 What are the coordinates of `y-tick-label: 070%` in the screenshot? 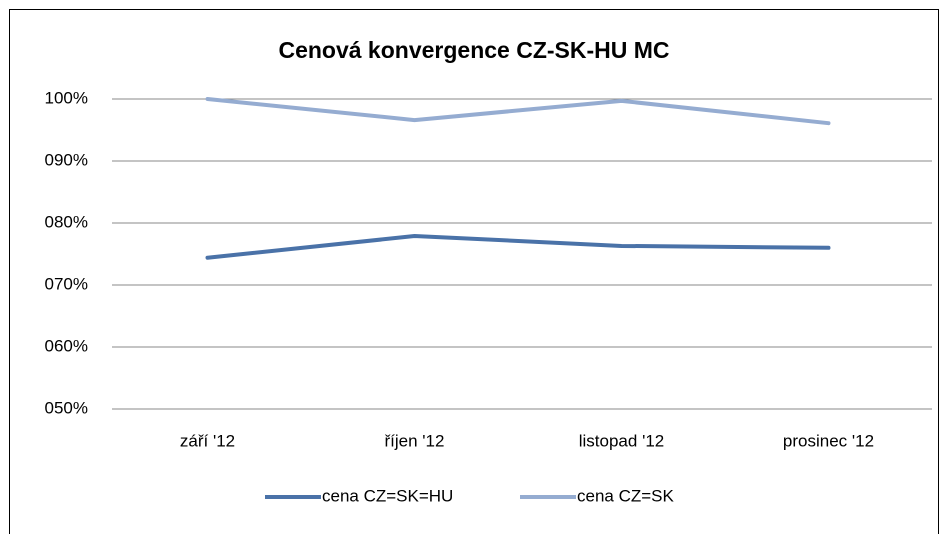 It's located at (66, 283).